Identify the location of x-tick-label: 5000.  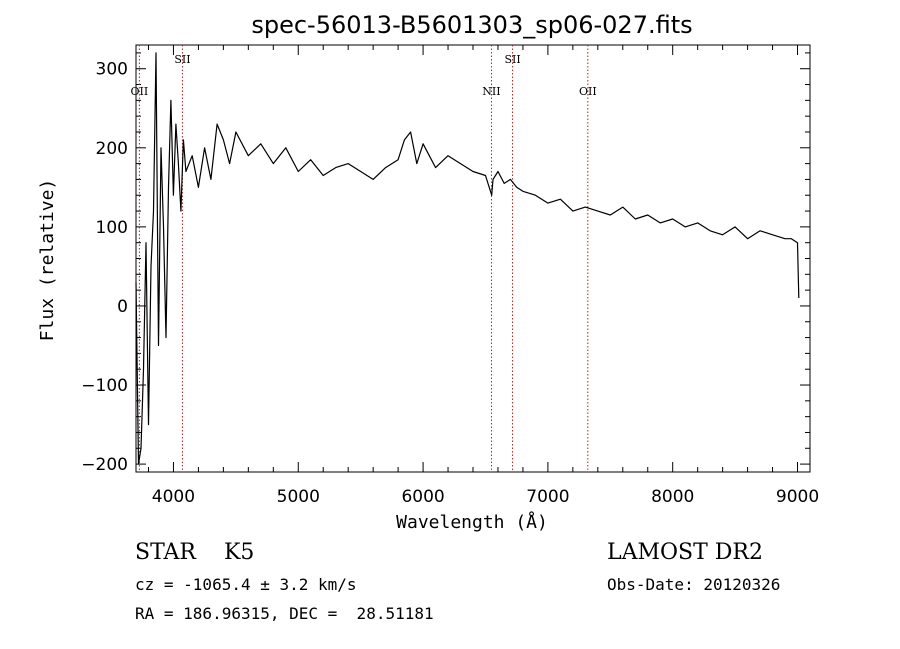
(298, 497).